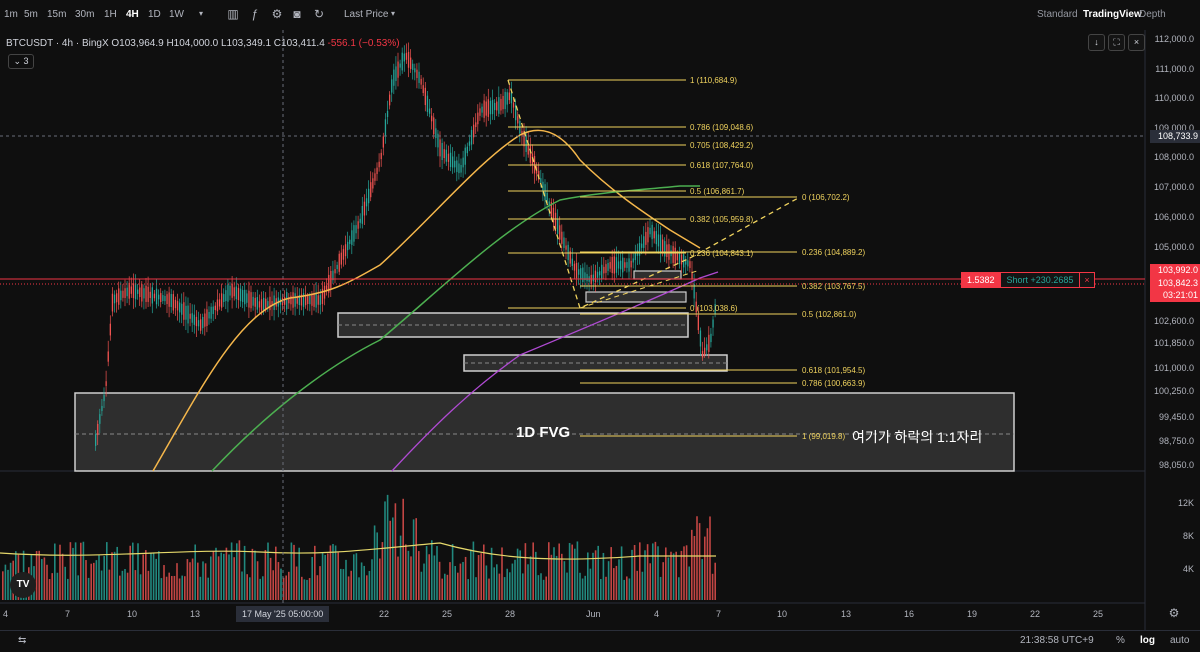  Describe the element at coordinates (31, 14) in the screenshot. I see `timeframe-5m: 5m` at that location.